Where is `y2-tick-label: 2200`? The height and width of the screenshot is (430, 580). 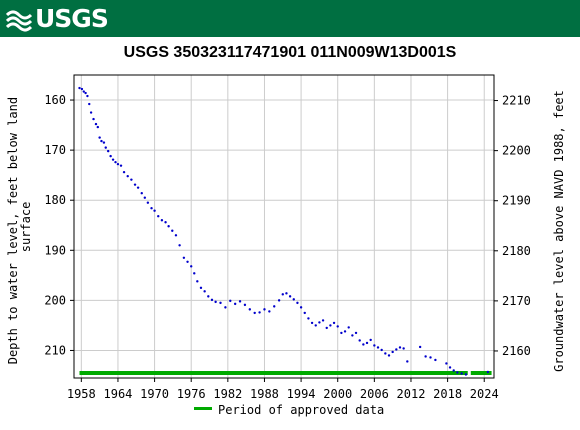
y2-tick-label: 2200 is located at coordinates (516, 151).